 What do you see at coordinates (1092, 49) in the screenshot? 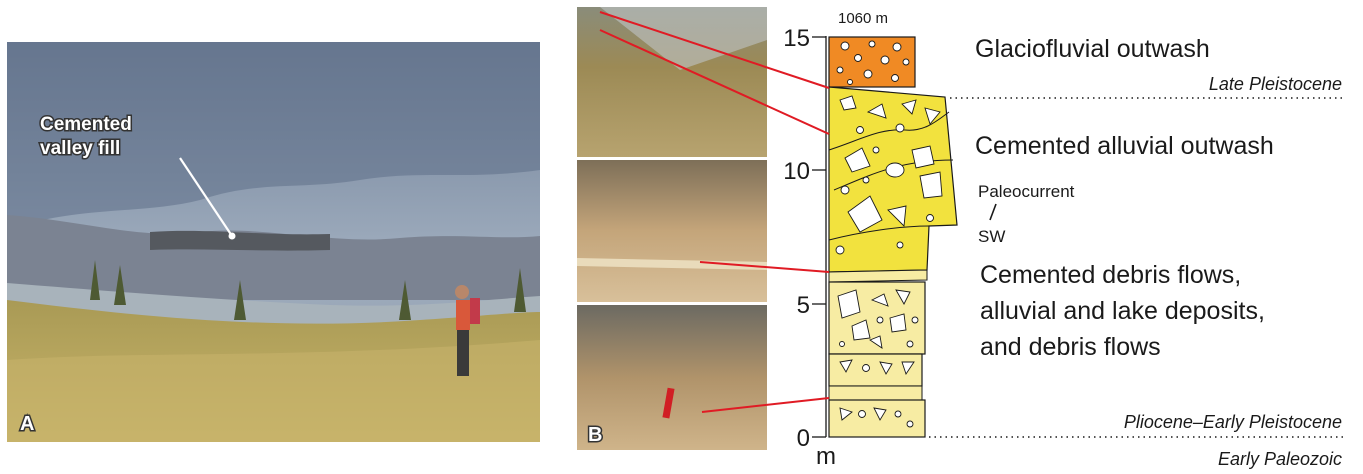
I see `label-glaciofluvial-outwash: Glaciofluvial outwash` at bounding box center [1092, 49].